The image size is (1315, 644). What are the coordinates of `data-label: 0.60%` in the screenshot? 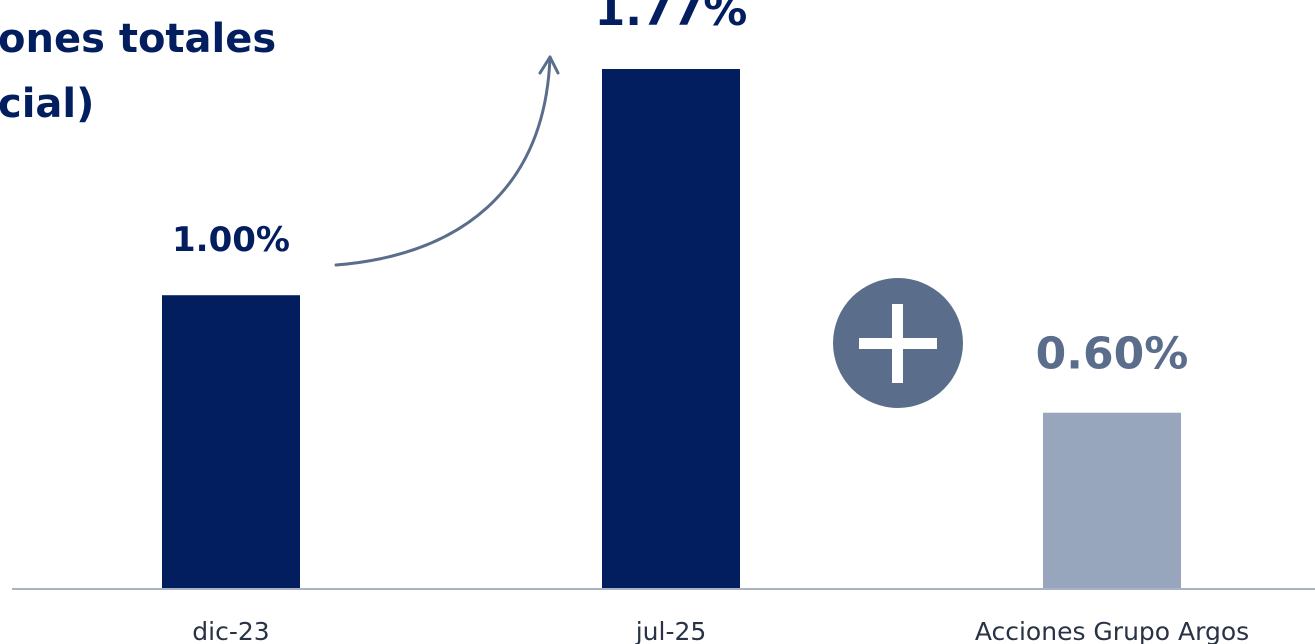 It's located at (1112, 354).